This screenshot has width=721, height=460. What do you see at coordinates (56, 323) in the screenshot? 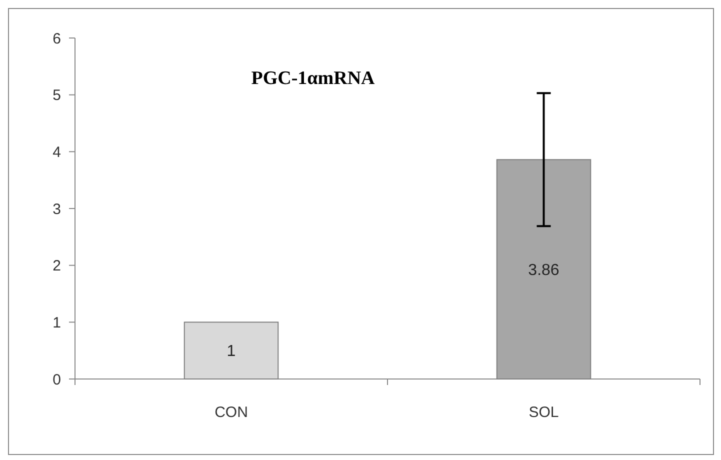
I see `y-tick-label: 1` at bounding box center [56, 323].